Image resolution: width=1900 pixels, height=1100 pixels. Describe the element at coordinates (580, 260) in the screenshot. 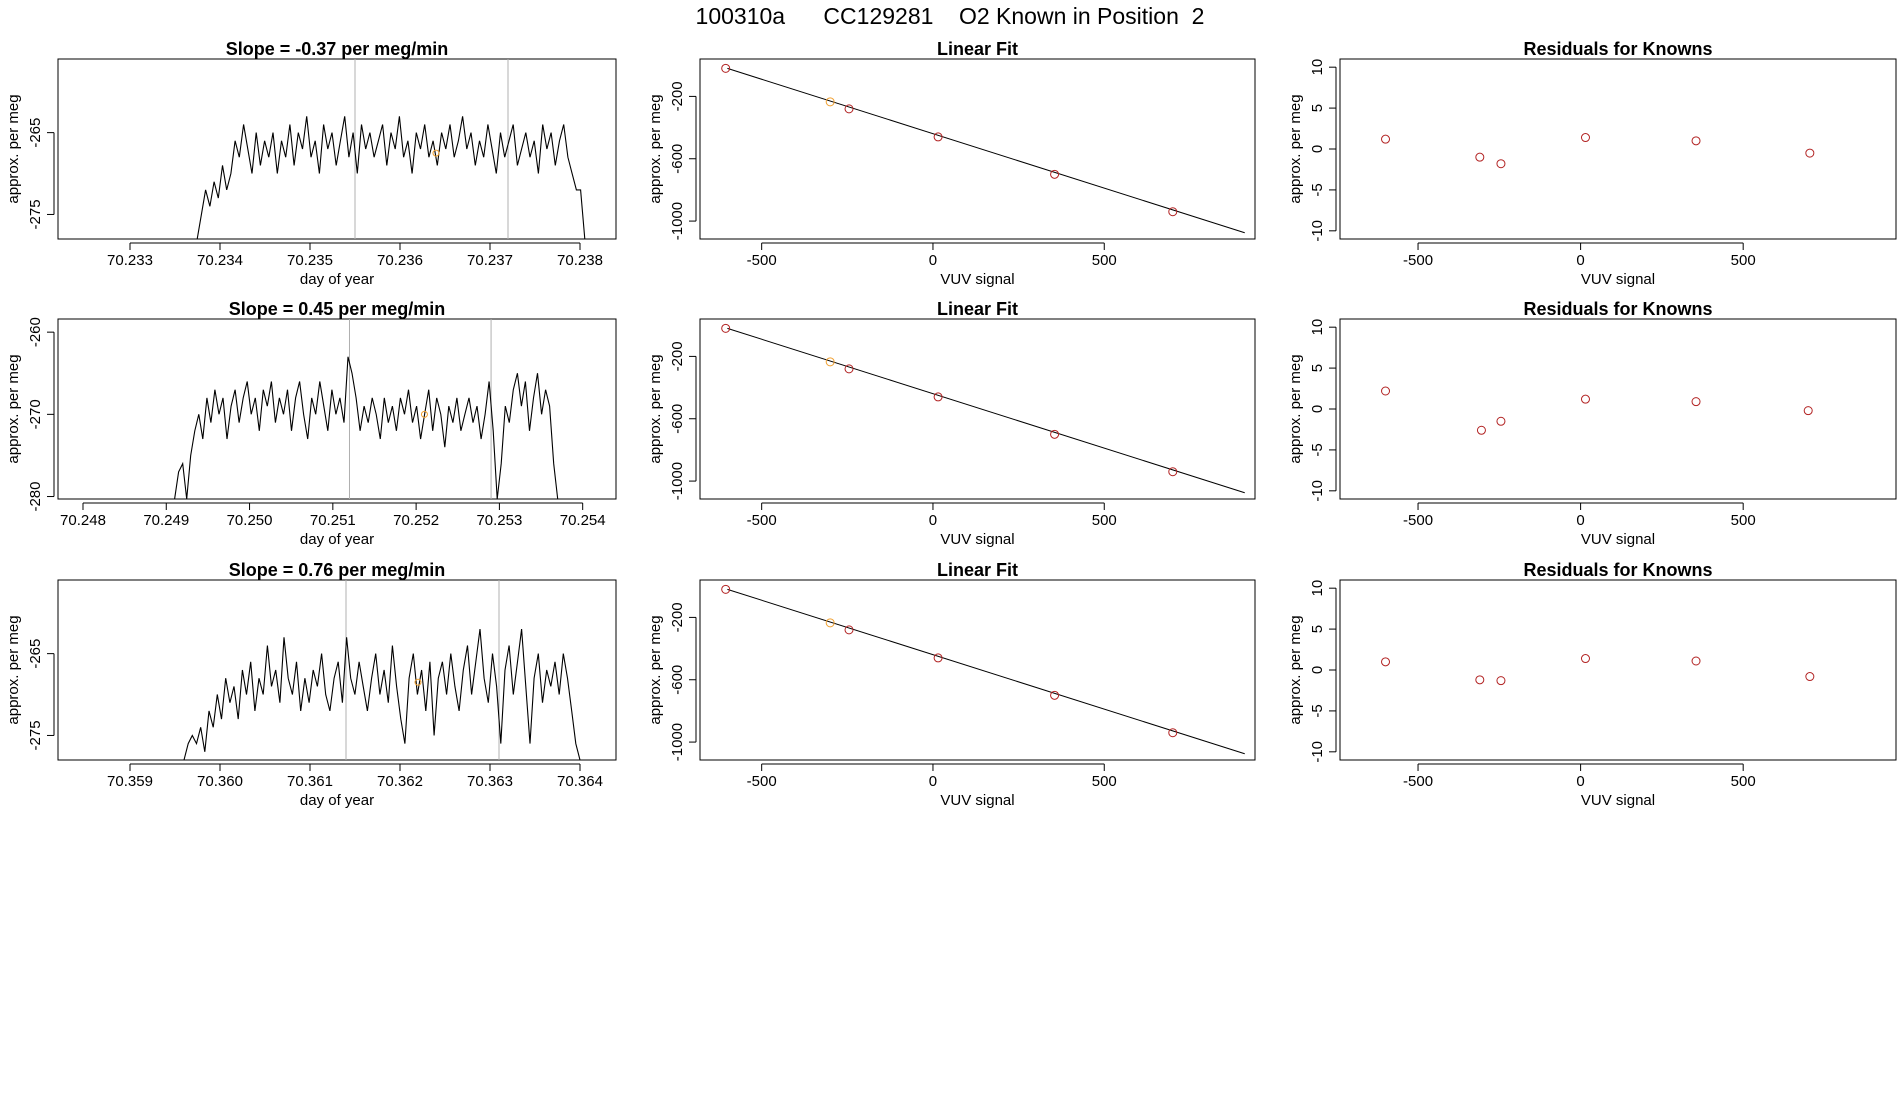

I see `x-tick-label: 70.238` at that location.